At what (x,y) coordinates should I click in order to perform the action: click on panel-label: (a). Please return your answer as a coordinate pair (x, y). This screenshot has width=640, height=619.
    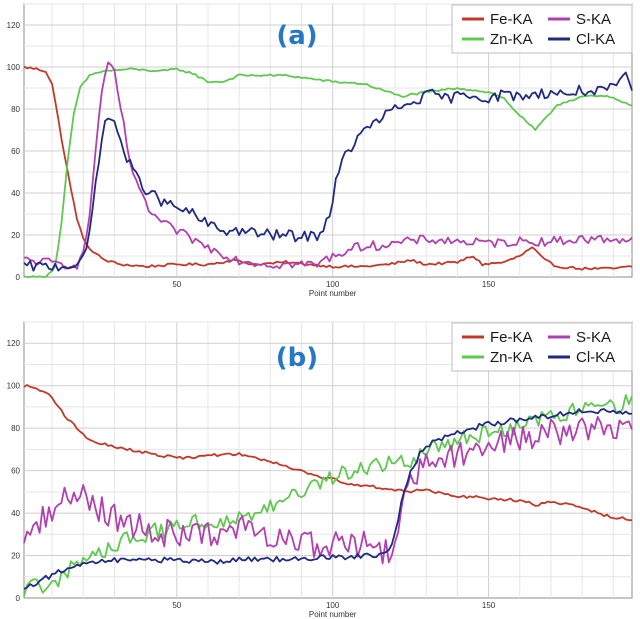
    Looking at the image, I should click on (296, 36).